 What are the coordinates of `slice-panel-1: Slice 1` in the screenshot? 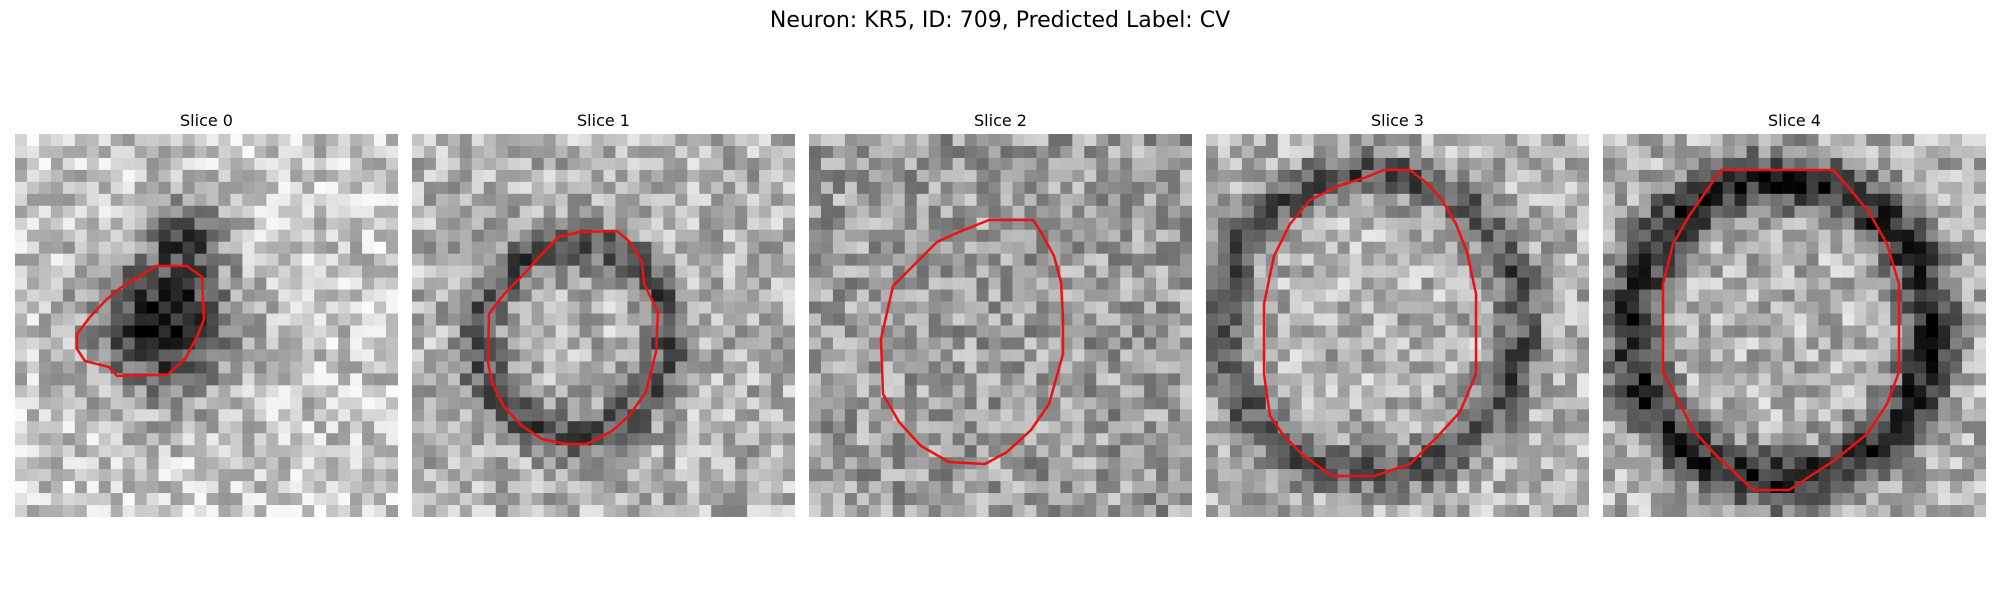 It's located at (603, 313).